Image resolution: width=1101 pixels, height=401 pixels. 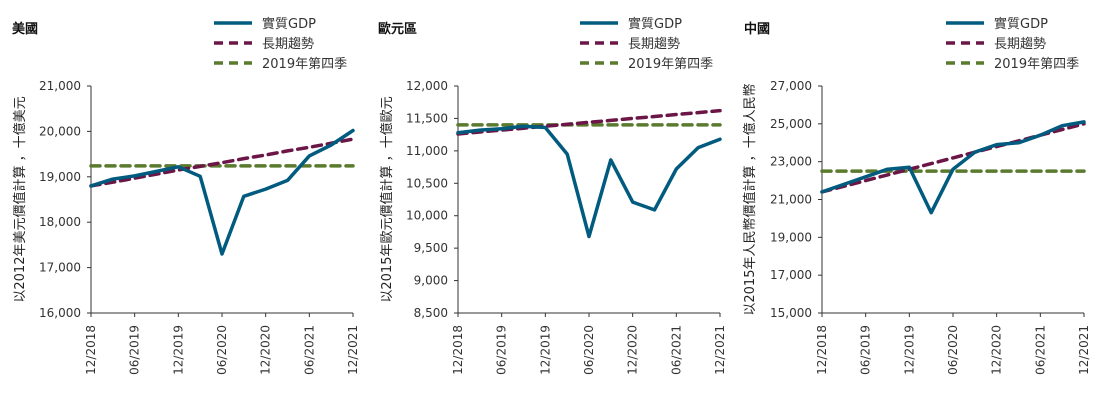 I want to click on y-tick-label: 8,500, so click(x=431, y=313).